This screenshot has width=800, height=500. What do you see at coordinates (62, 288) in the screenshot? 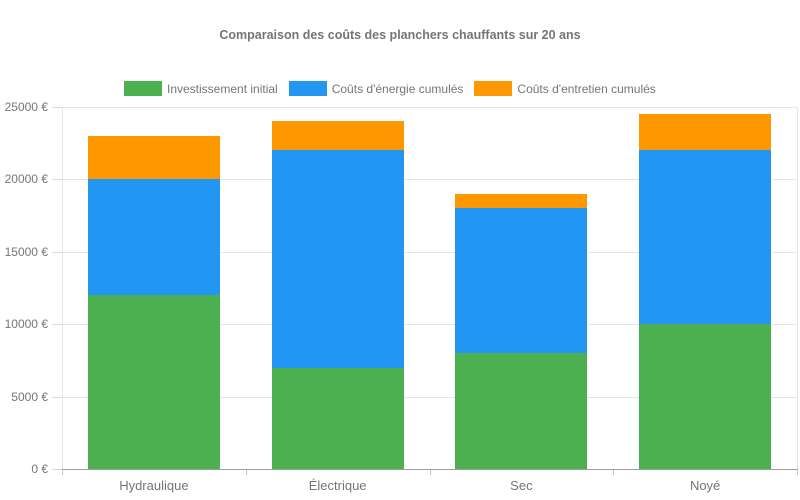
I see `plot-border-left` at bounding box center [62, 288].